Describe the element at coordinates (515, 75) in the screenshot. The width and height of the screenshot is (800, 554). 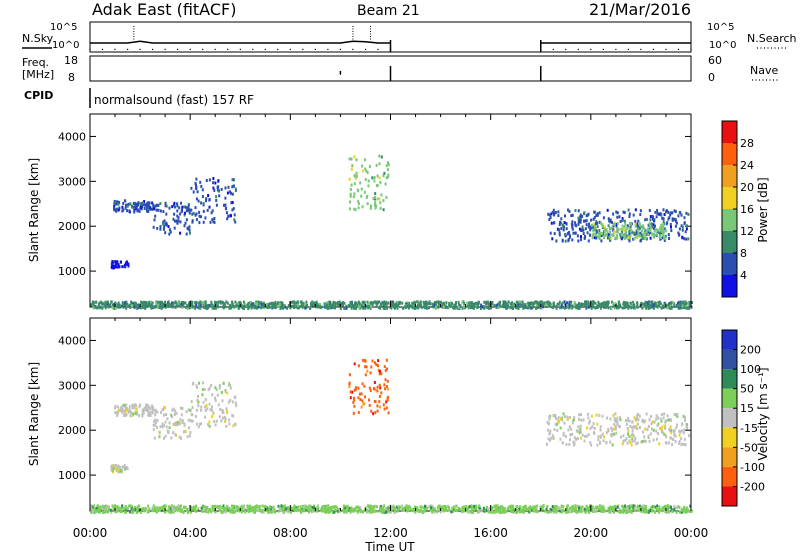
I see `nave-series-line` at that location.